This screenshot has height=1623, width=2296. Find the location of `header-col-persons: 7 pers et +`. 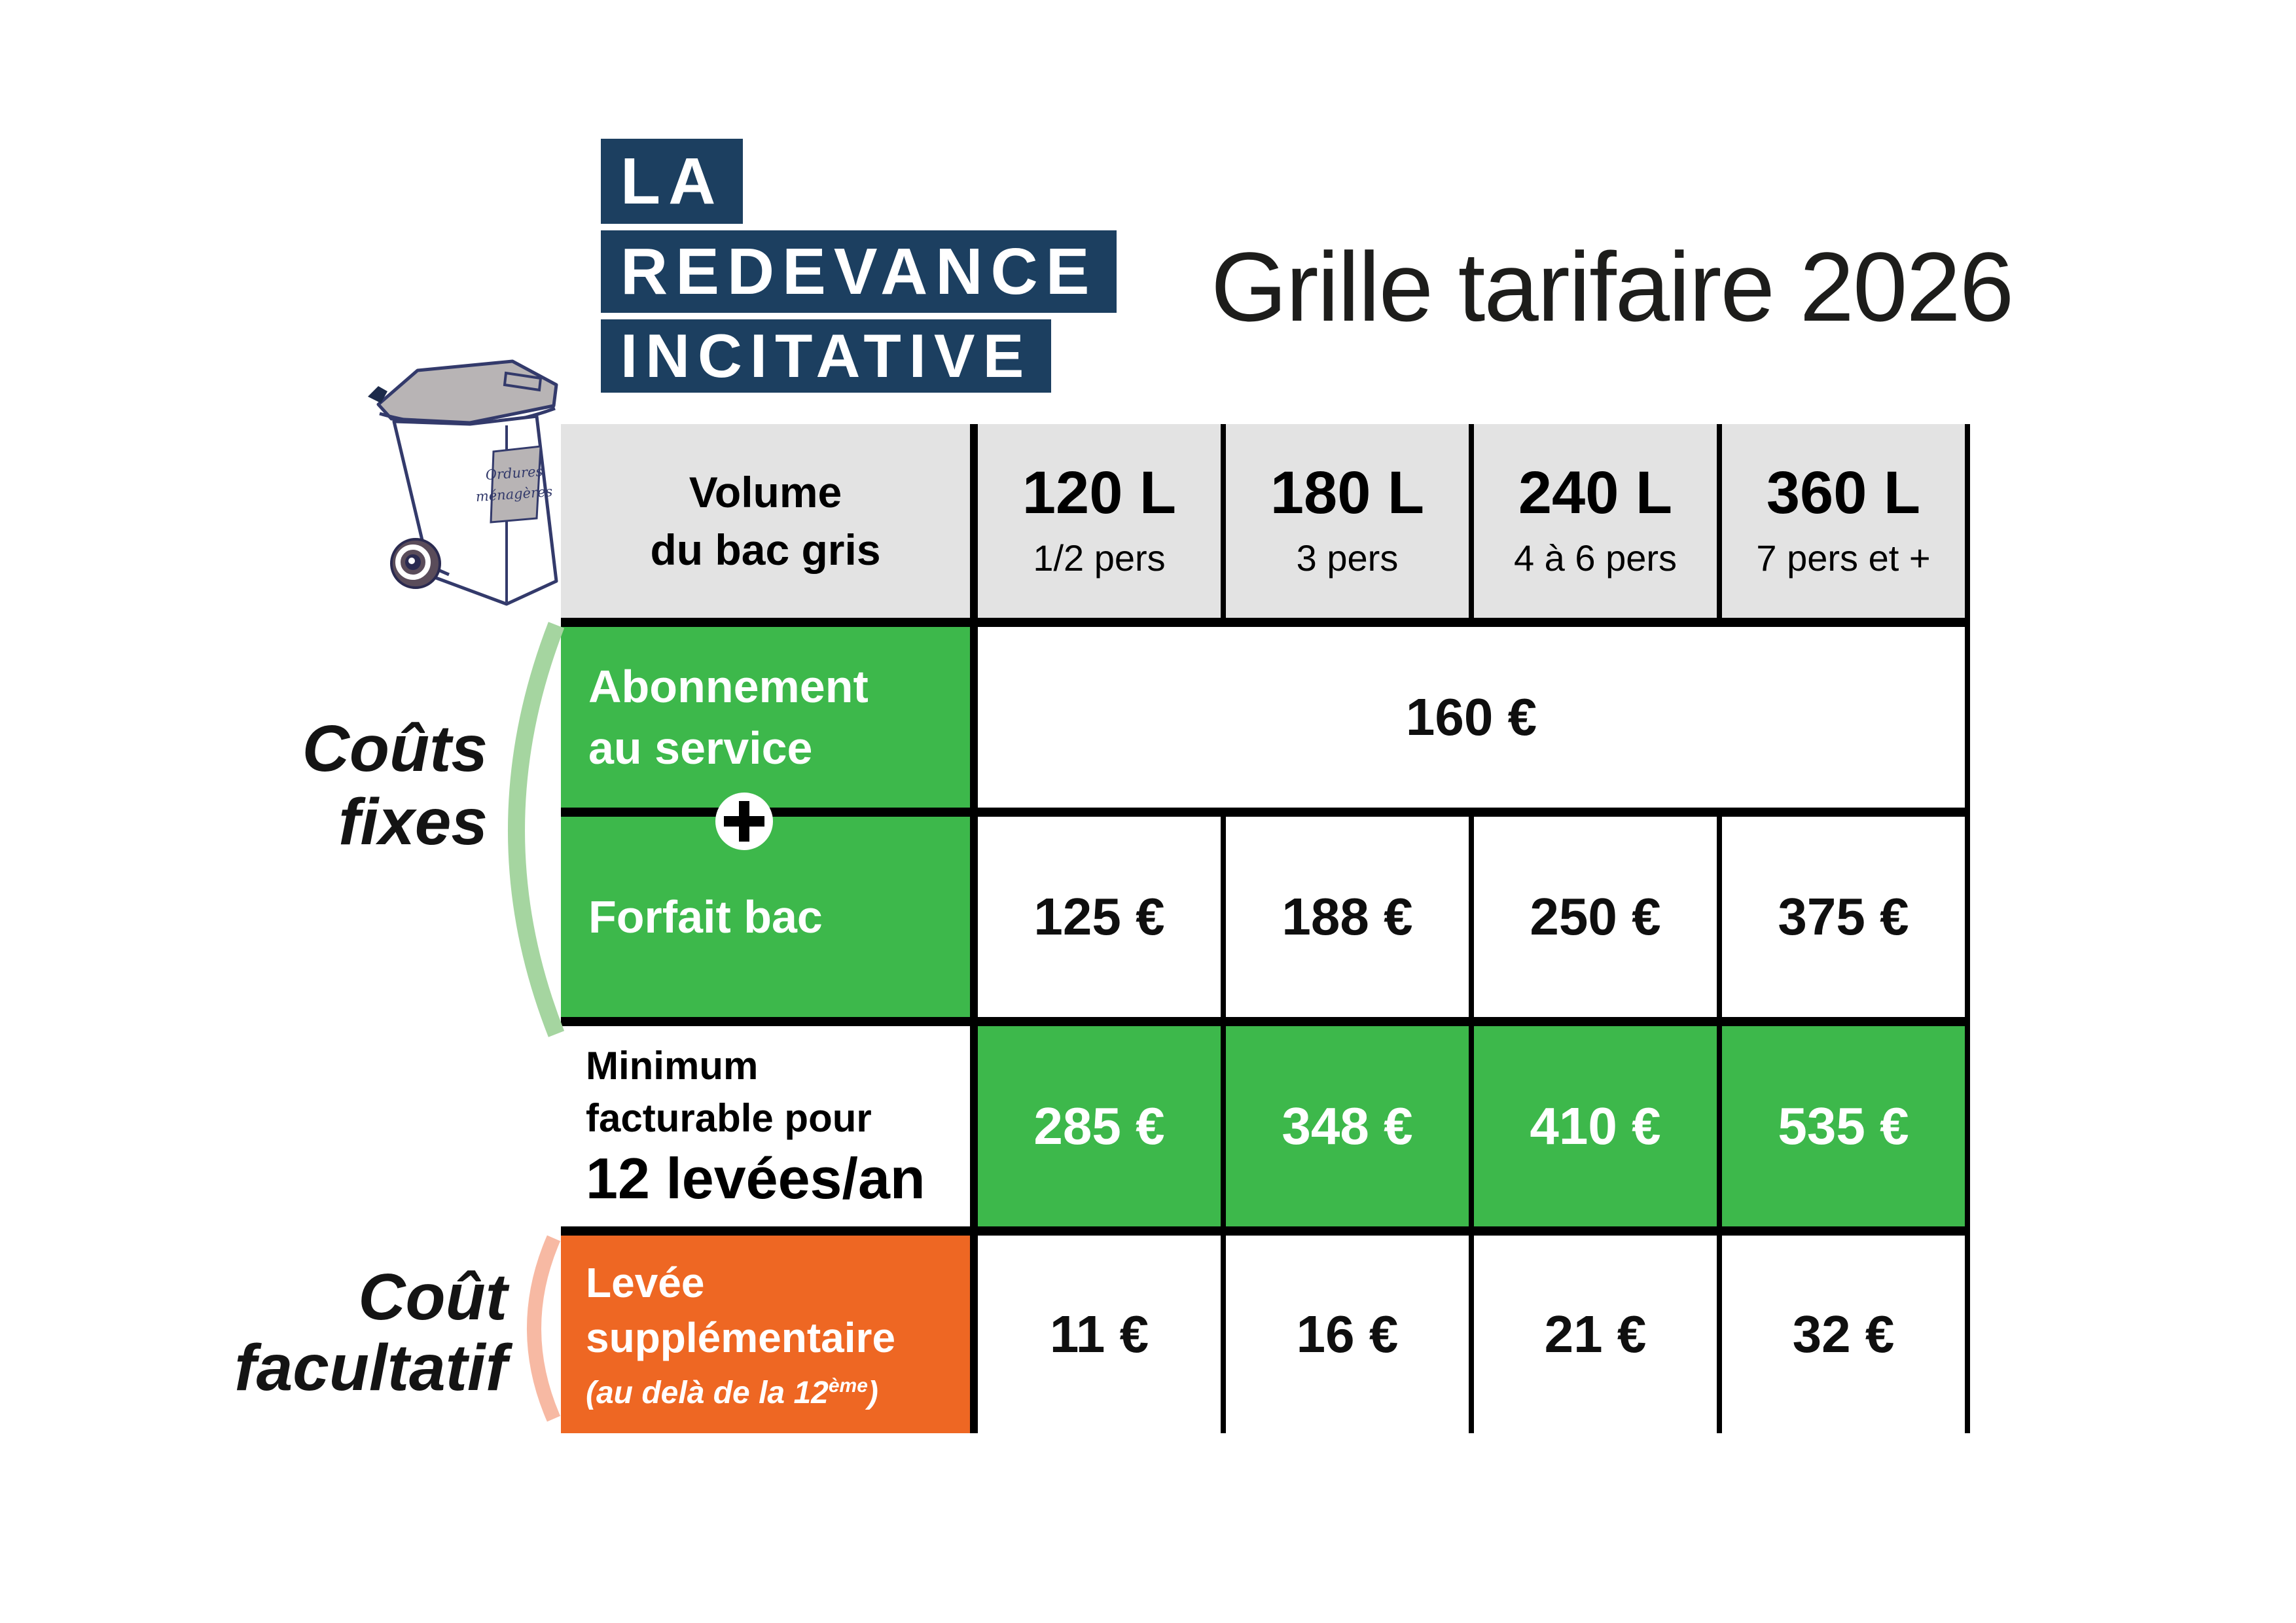

header-col-persons: 7 pers et + is located at coordinates (1843, 558).